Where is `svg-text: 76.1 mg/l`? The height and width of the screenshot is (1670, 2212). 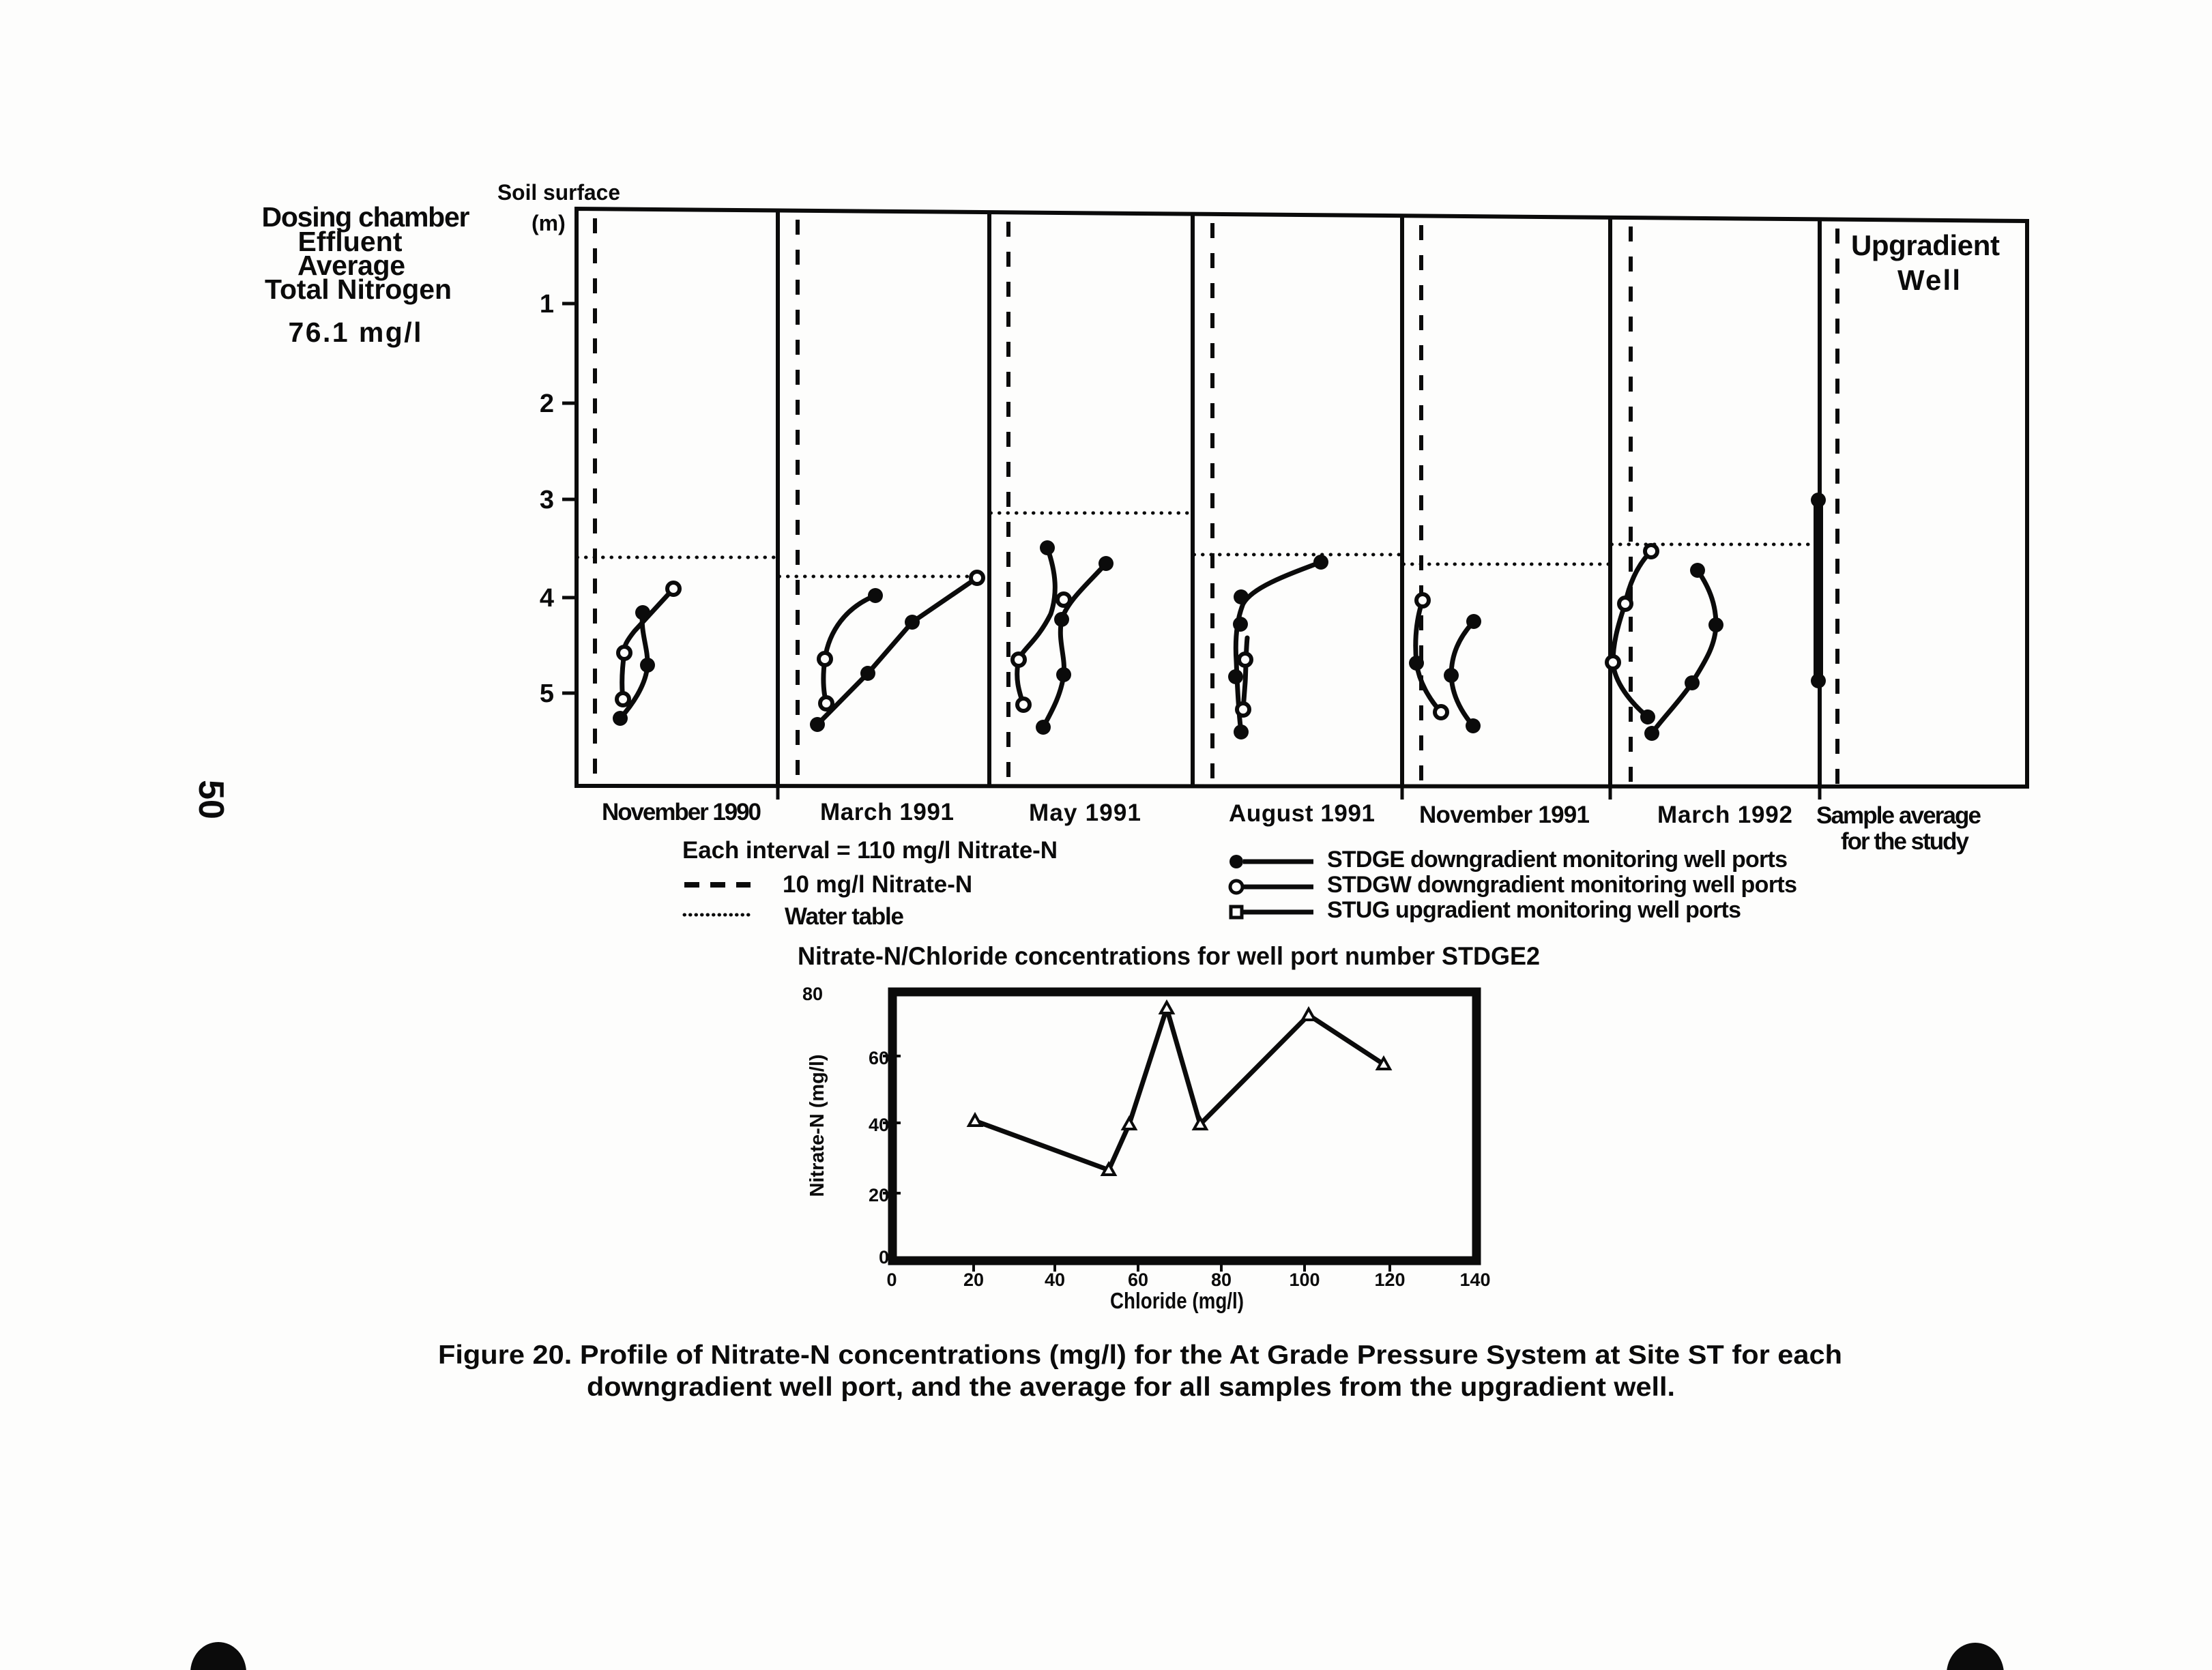
svg-text: 76.1 mg/l is located at coordinates (355, 333).